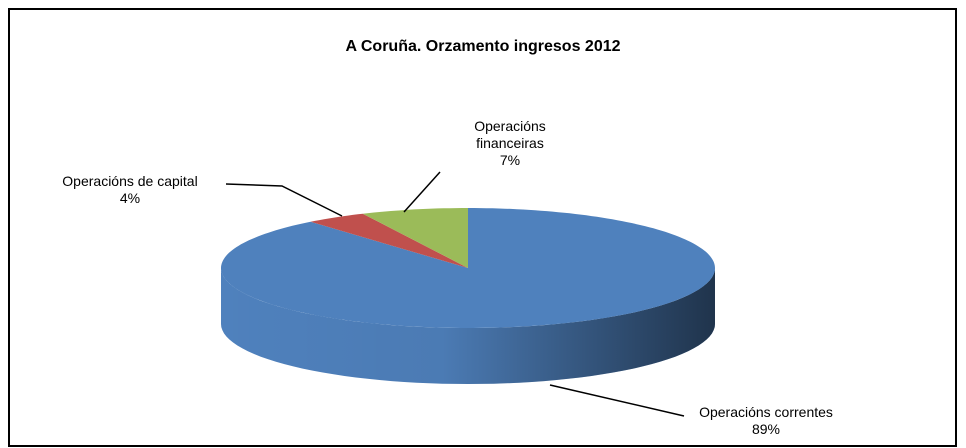 The width and height of the screenshot is (966, 448). I want to click on category-label: Operacións correntes, so click(766, 412).